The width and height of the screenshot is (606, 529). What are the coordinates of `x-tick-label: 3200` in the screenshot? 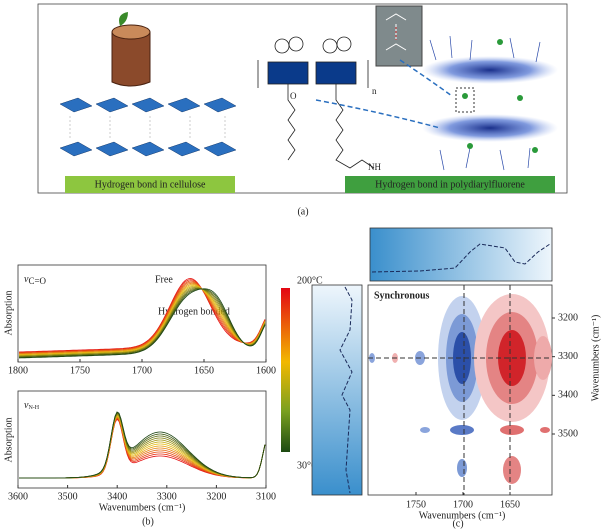 It's located at (216, 496).